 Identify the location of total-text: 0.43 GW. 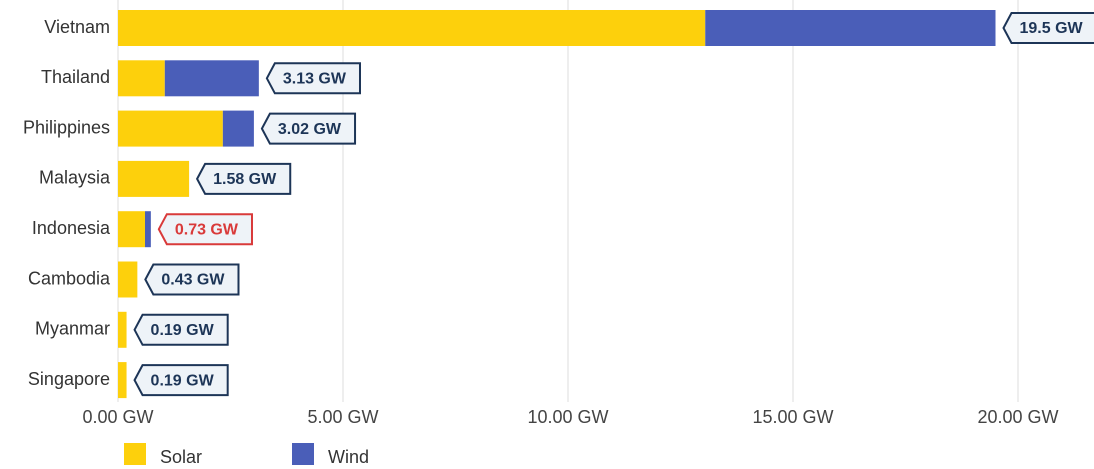
(193, 280).